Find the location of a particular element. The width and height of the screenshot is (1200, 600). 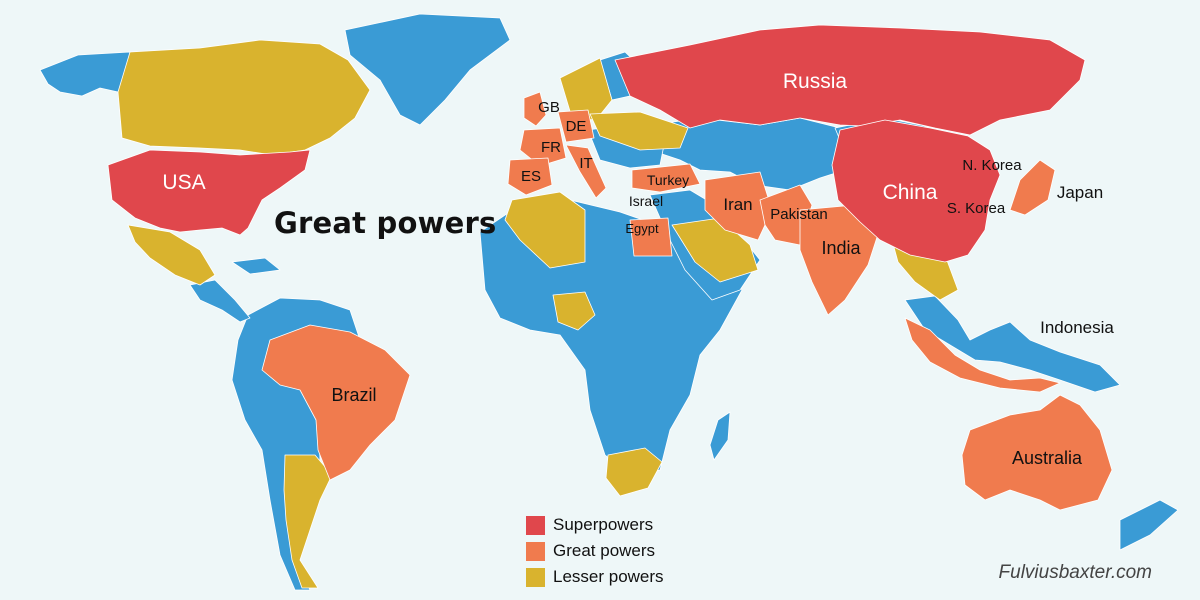

legend-label-superpowers: Superpowers is located at coordinates (603, 524).